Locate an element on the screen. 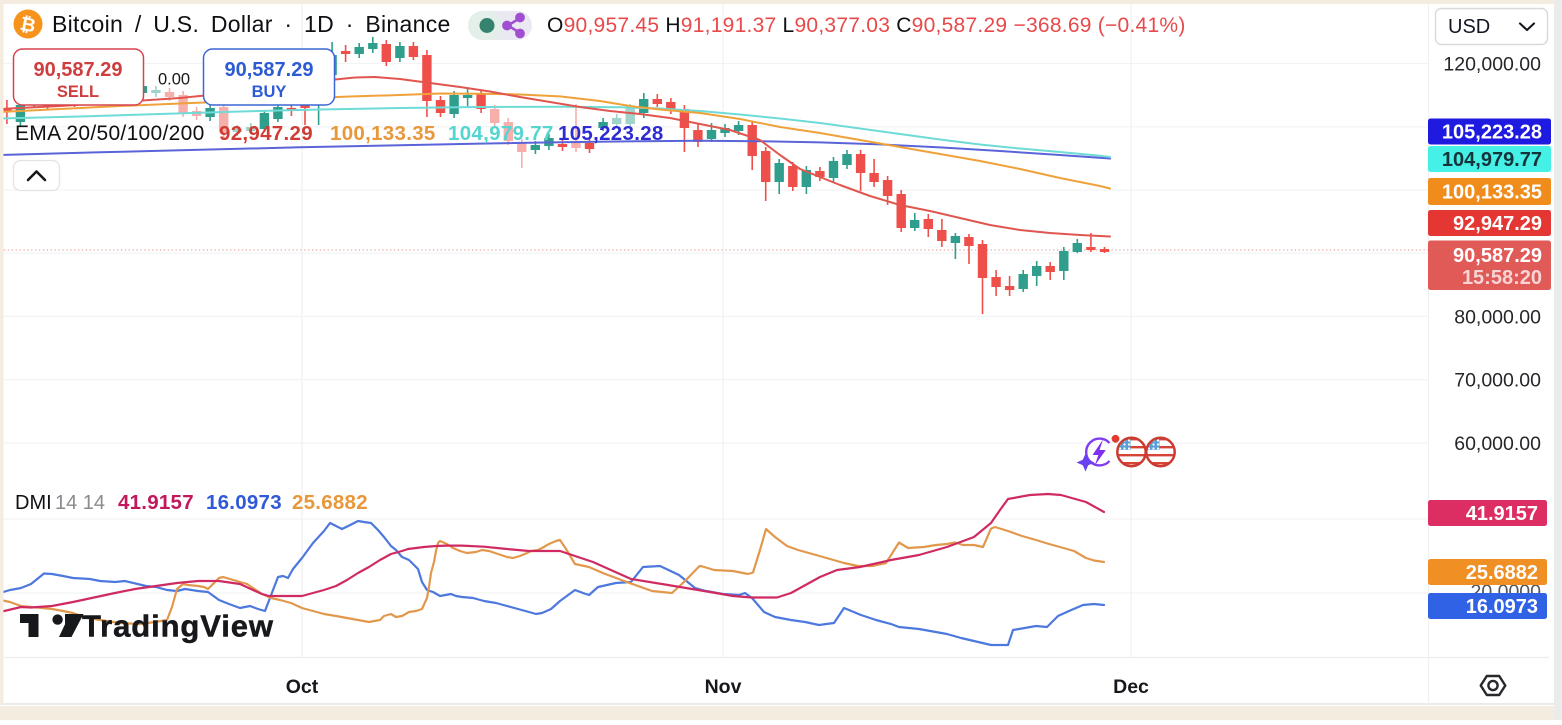 The image size is (1562, 725). svg-text: SELL is located at coordinates (78, 92).